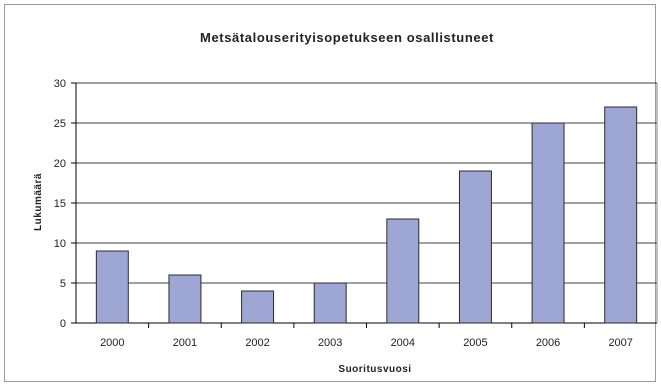 This screenshot has height=387, width=661. Describe the element at coordinates (185, 299) in the screenshot. I see `bar-2001` at that location.